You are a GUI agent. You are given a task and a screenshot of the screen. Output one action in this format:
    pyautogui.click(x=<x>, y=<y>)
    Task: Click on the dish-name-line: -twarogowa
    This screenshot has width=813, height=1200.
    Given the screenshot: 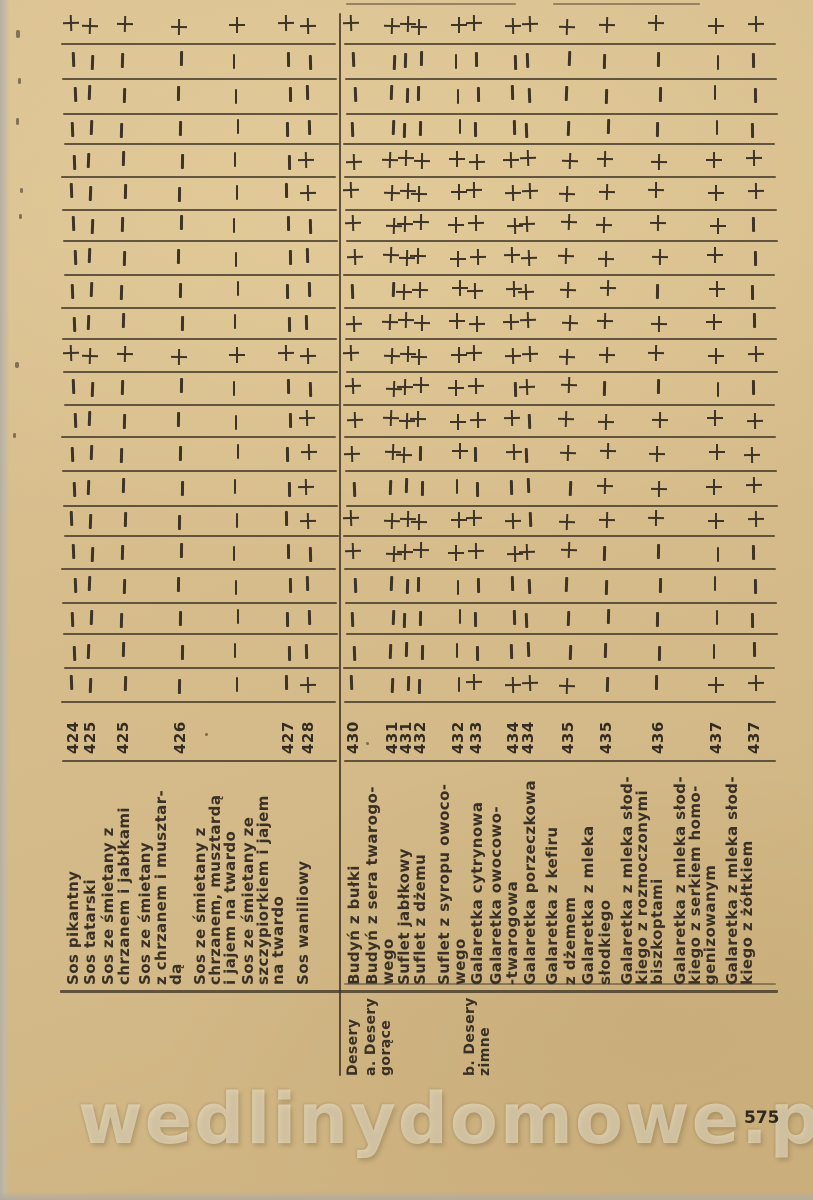 What is the action you would take?
    pyautogui.click(x=512, y=932)
    